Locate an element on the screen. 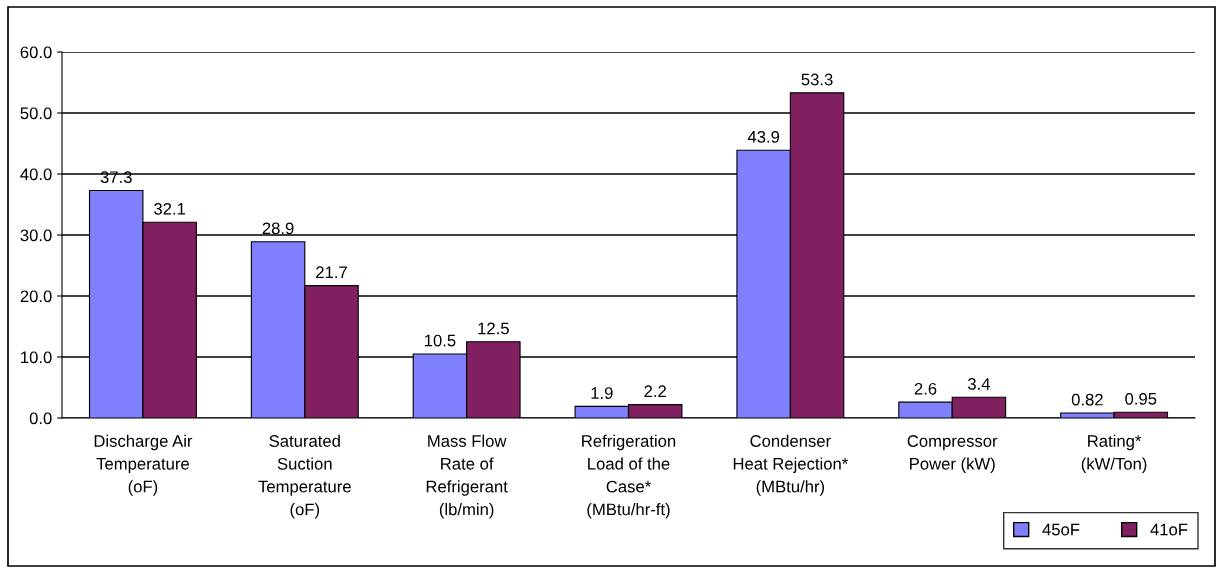 This screenshot has width=1225, height=573. data-label: 10.5 is located at coordinates (440, 340).